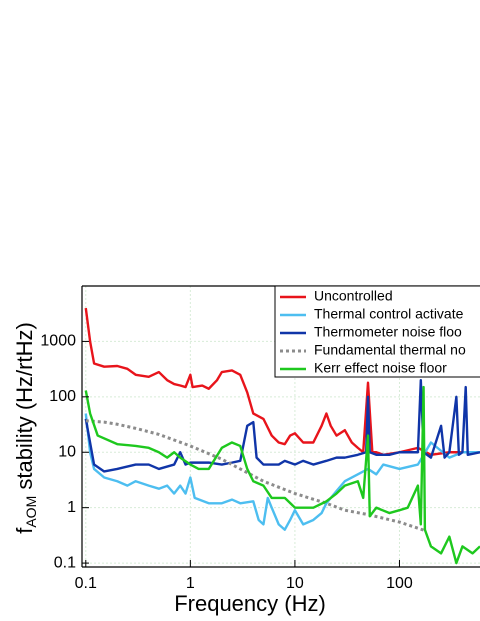 The image size is (480, 621). I want to click on x-axis-label: Frequency (Hz), so click(250, 603).